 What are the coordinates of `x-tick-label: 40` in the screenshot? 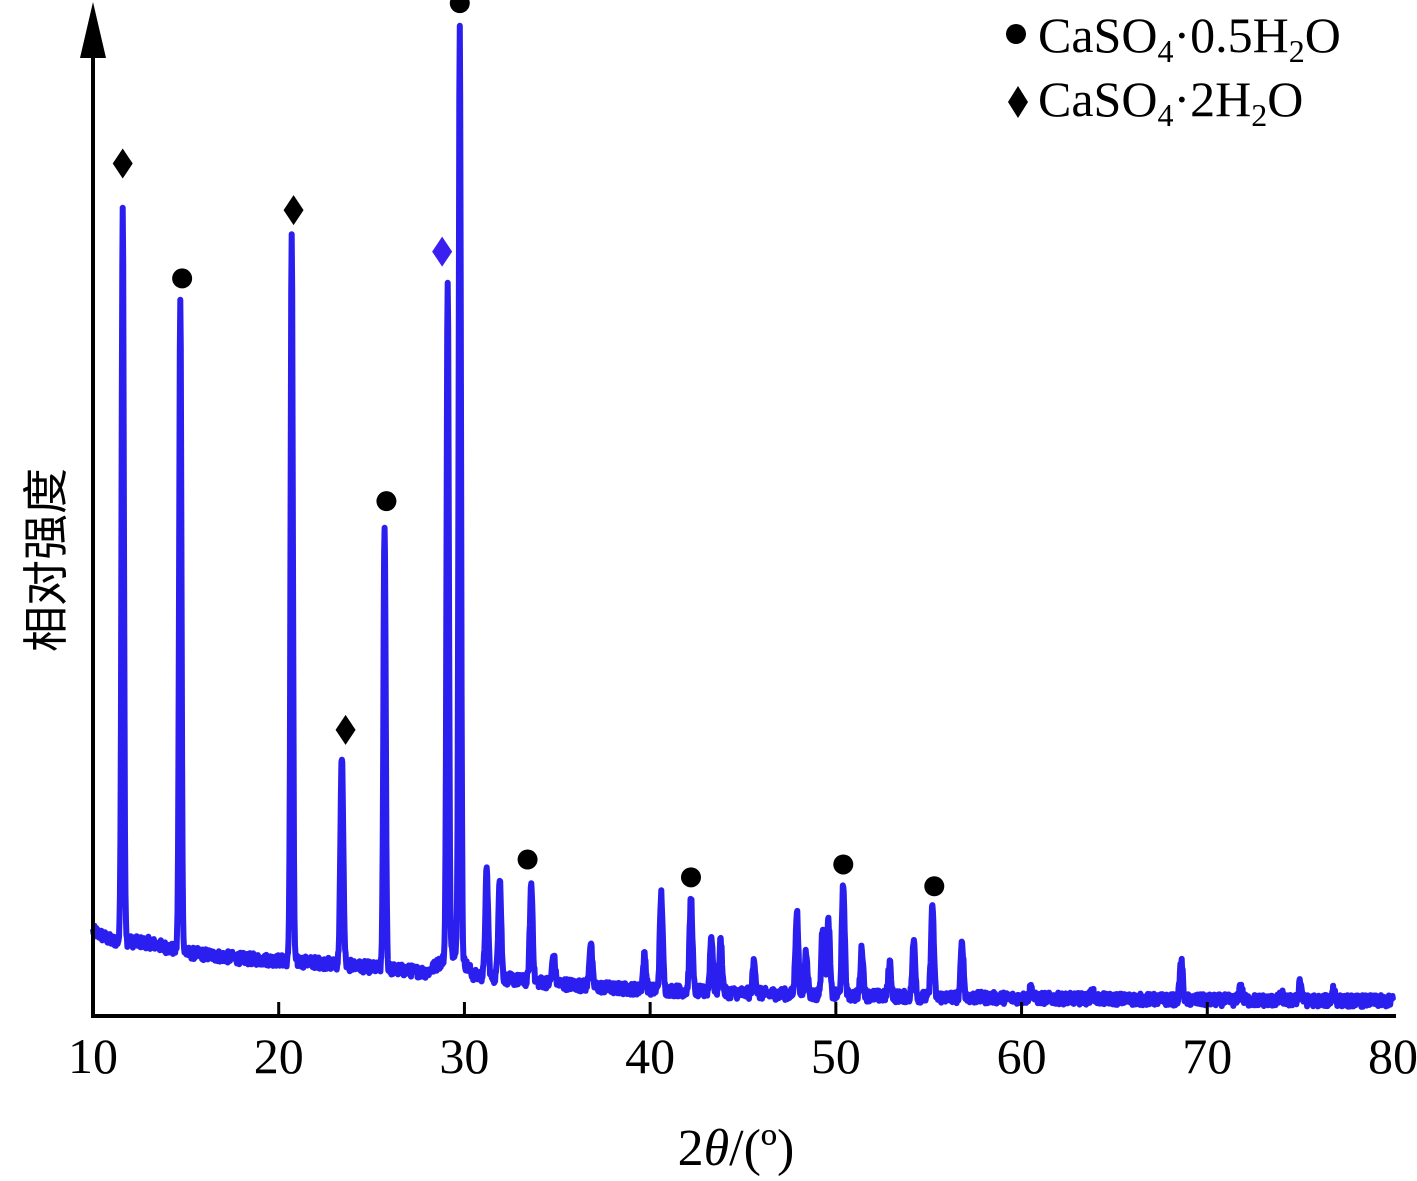 It's located at (650, 1056).